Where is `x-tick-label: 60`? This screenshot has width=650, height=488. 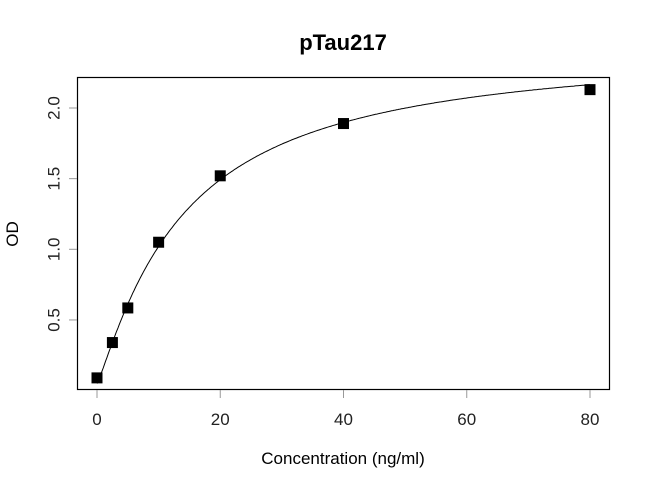 x-tick-label: 60 is located at coordinates (466, 419).